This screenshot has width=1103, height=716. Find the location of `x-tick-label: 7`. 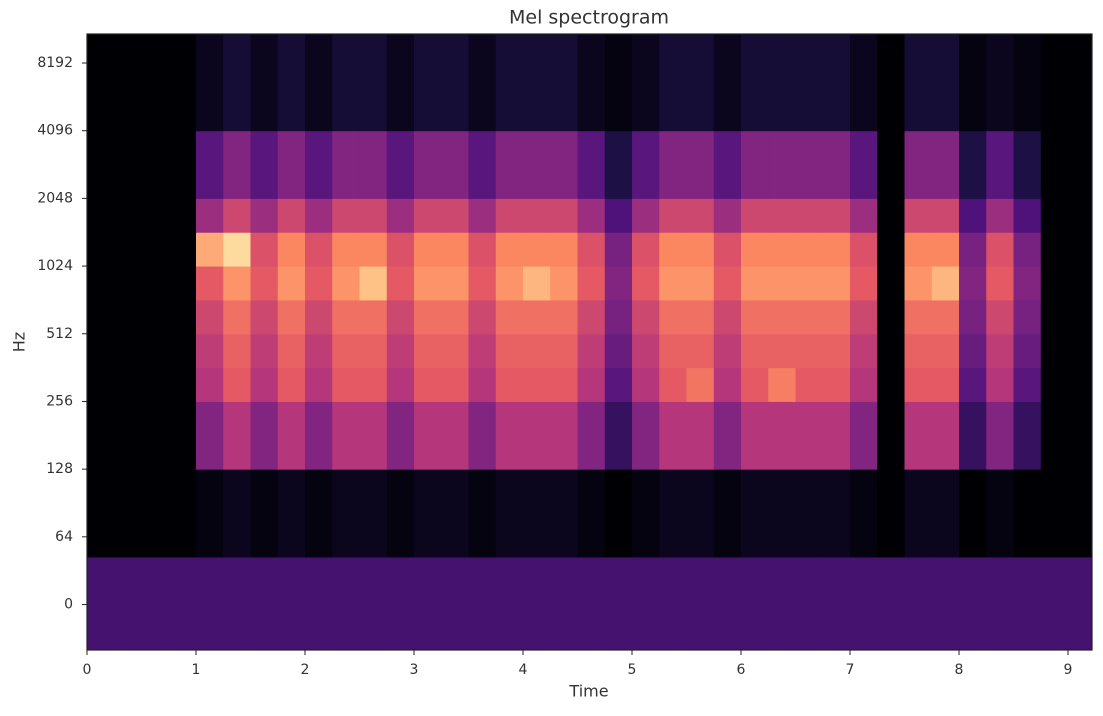

x-tick-label: 7 is located at coordinates (850, 670).